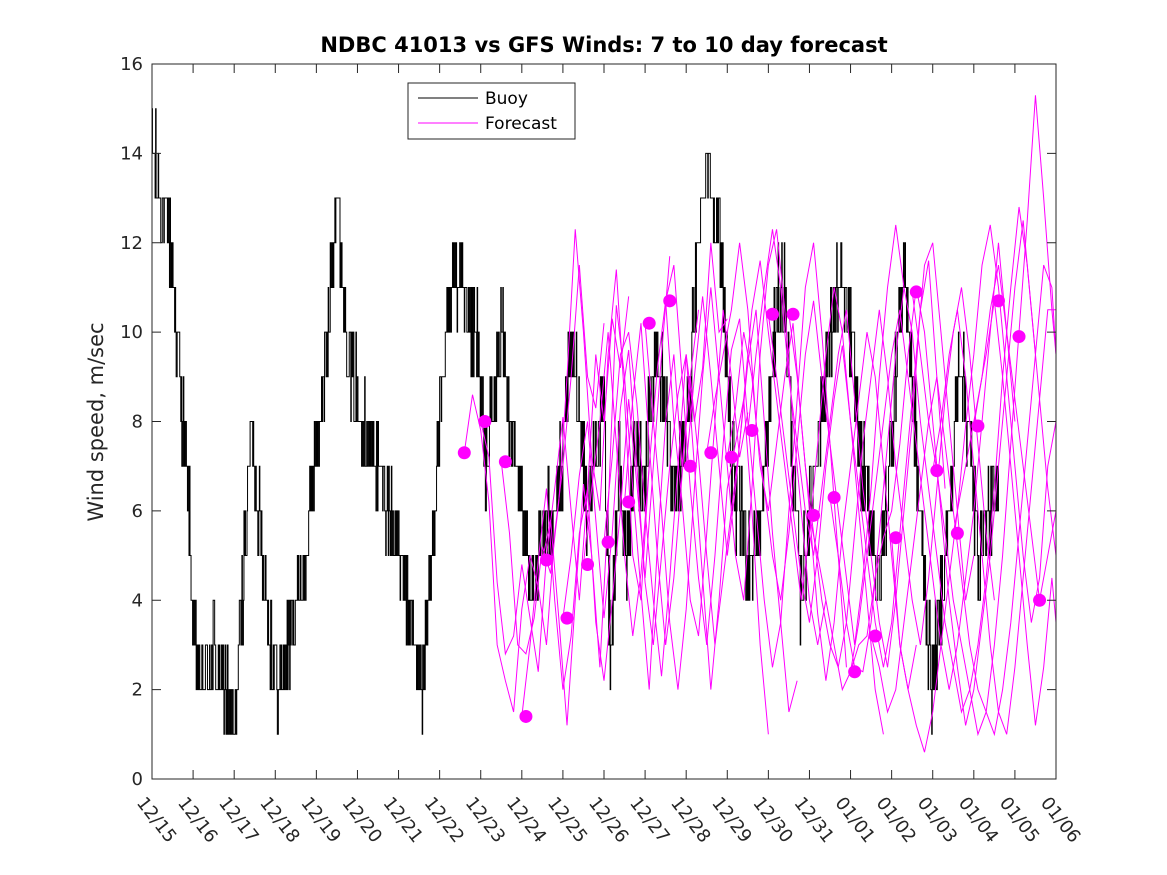 Image resolution: width=1167 pixels, height=875 pixels. Describe the element at coordinates (131, 332) in the screenshot. I see `y-tick-label: 10` at that location.